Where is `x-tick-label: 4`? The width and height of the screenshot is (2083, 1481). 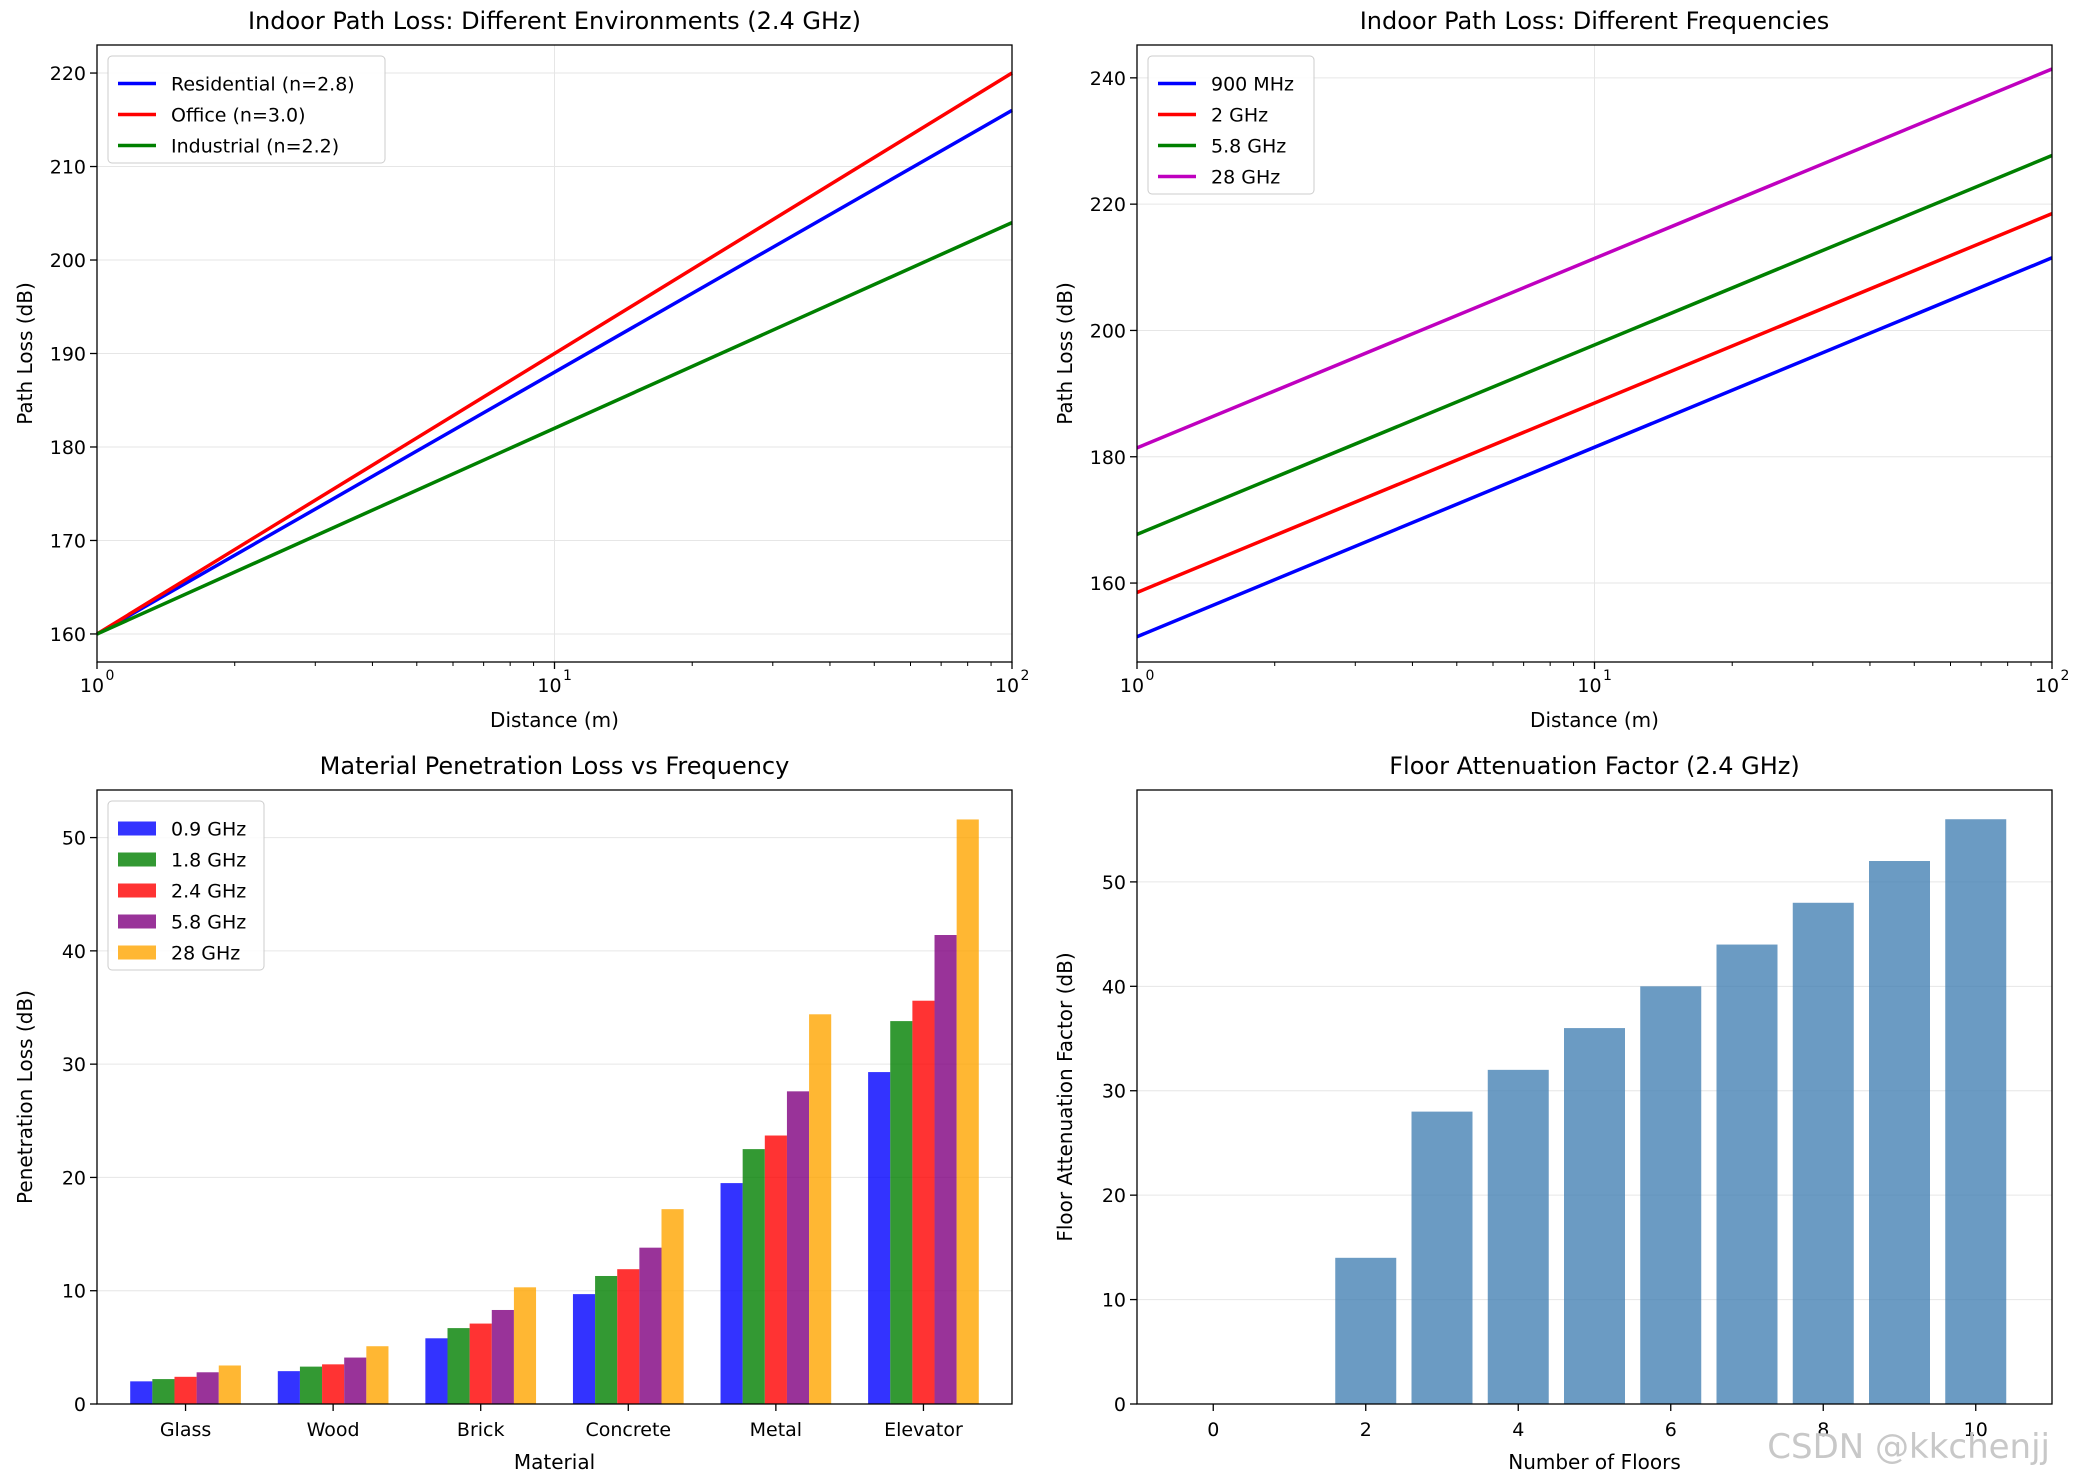 x-tick-label: 4 is located at coordinates (1518, 1430).